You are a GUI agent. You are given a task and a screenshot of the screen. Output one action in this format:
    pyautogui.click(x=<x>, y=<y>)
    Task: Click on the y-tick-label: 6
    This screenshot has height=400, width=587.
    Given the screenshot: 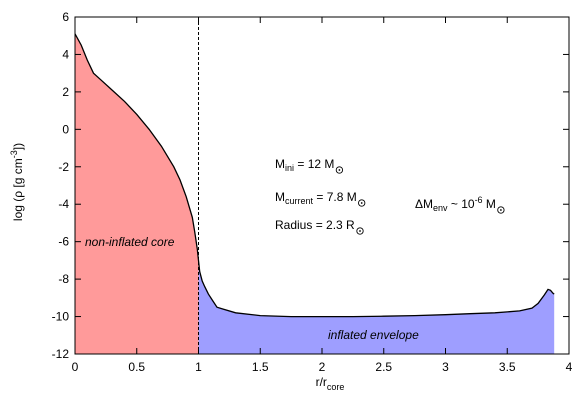 What is the action you would take?
    pyautogui.click(x=65, y=17)
    